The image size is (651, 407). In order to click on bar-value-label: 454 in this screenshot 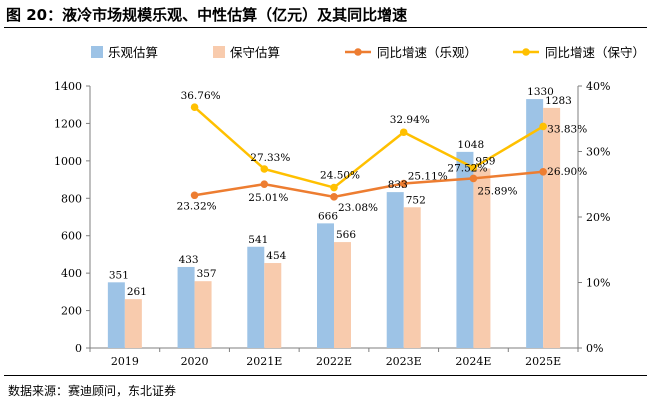, I will do `click(276, 256)`.